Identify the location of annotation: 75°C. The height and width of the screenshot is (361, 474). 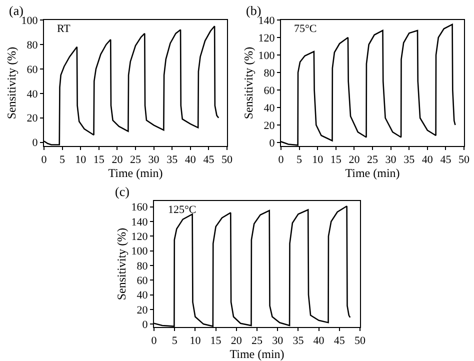
(305, 29).